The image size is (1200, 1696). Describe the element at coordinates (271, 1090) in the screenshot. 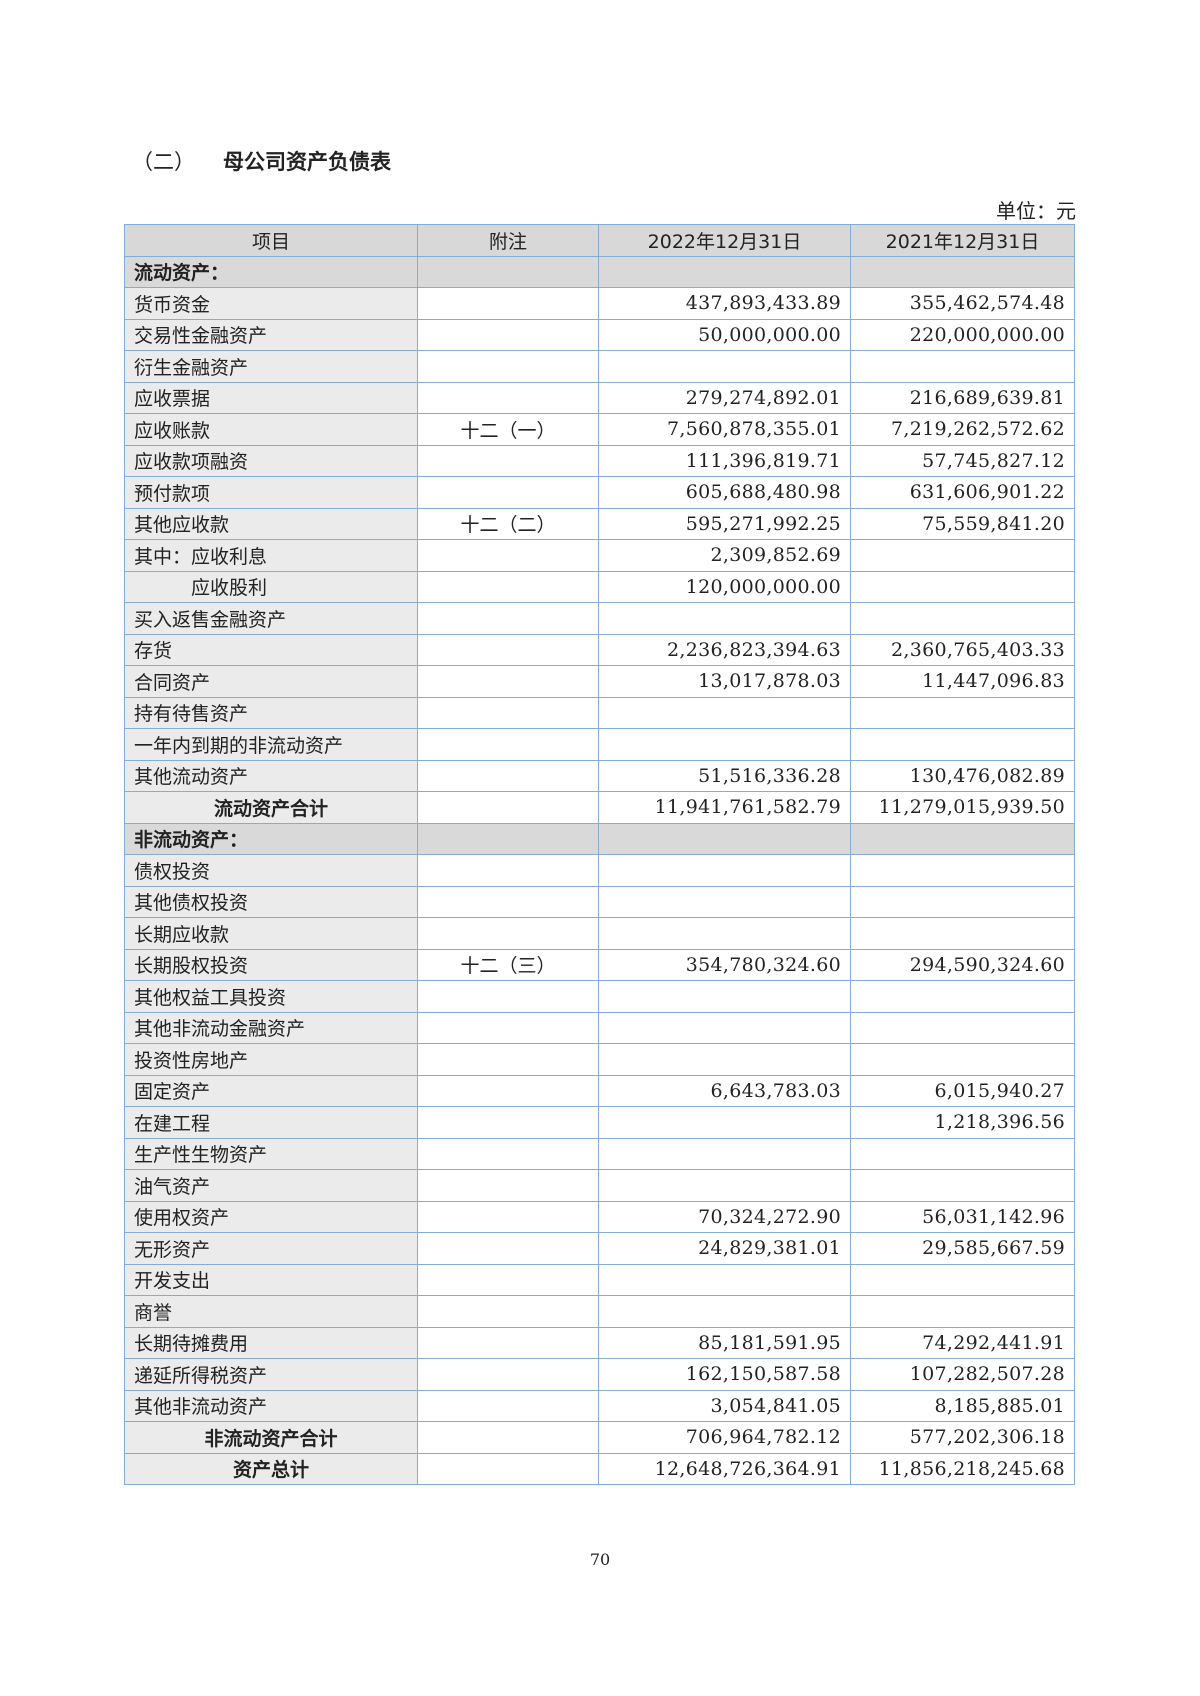

I see `item-cell: 固定资产` at that location.